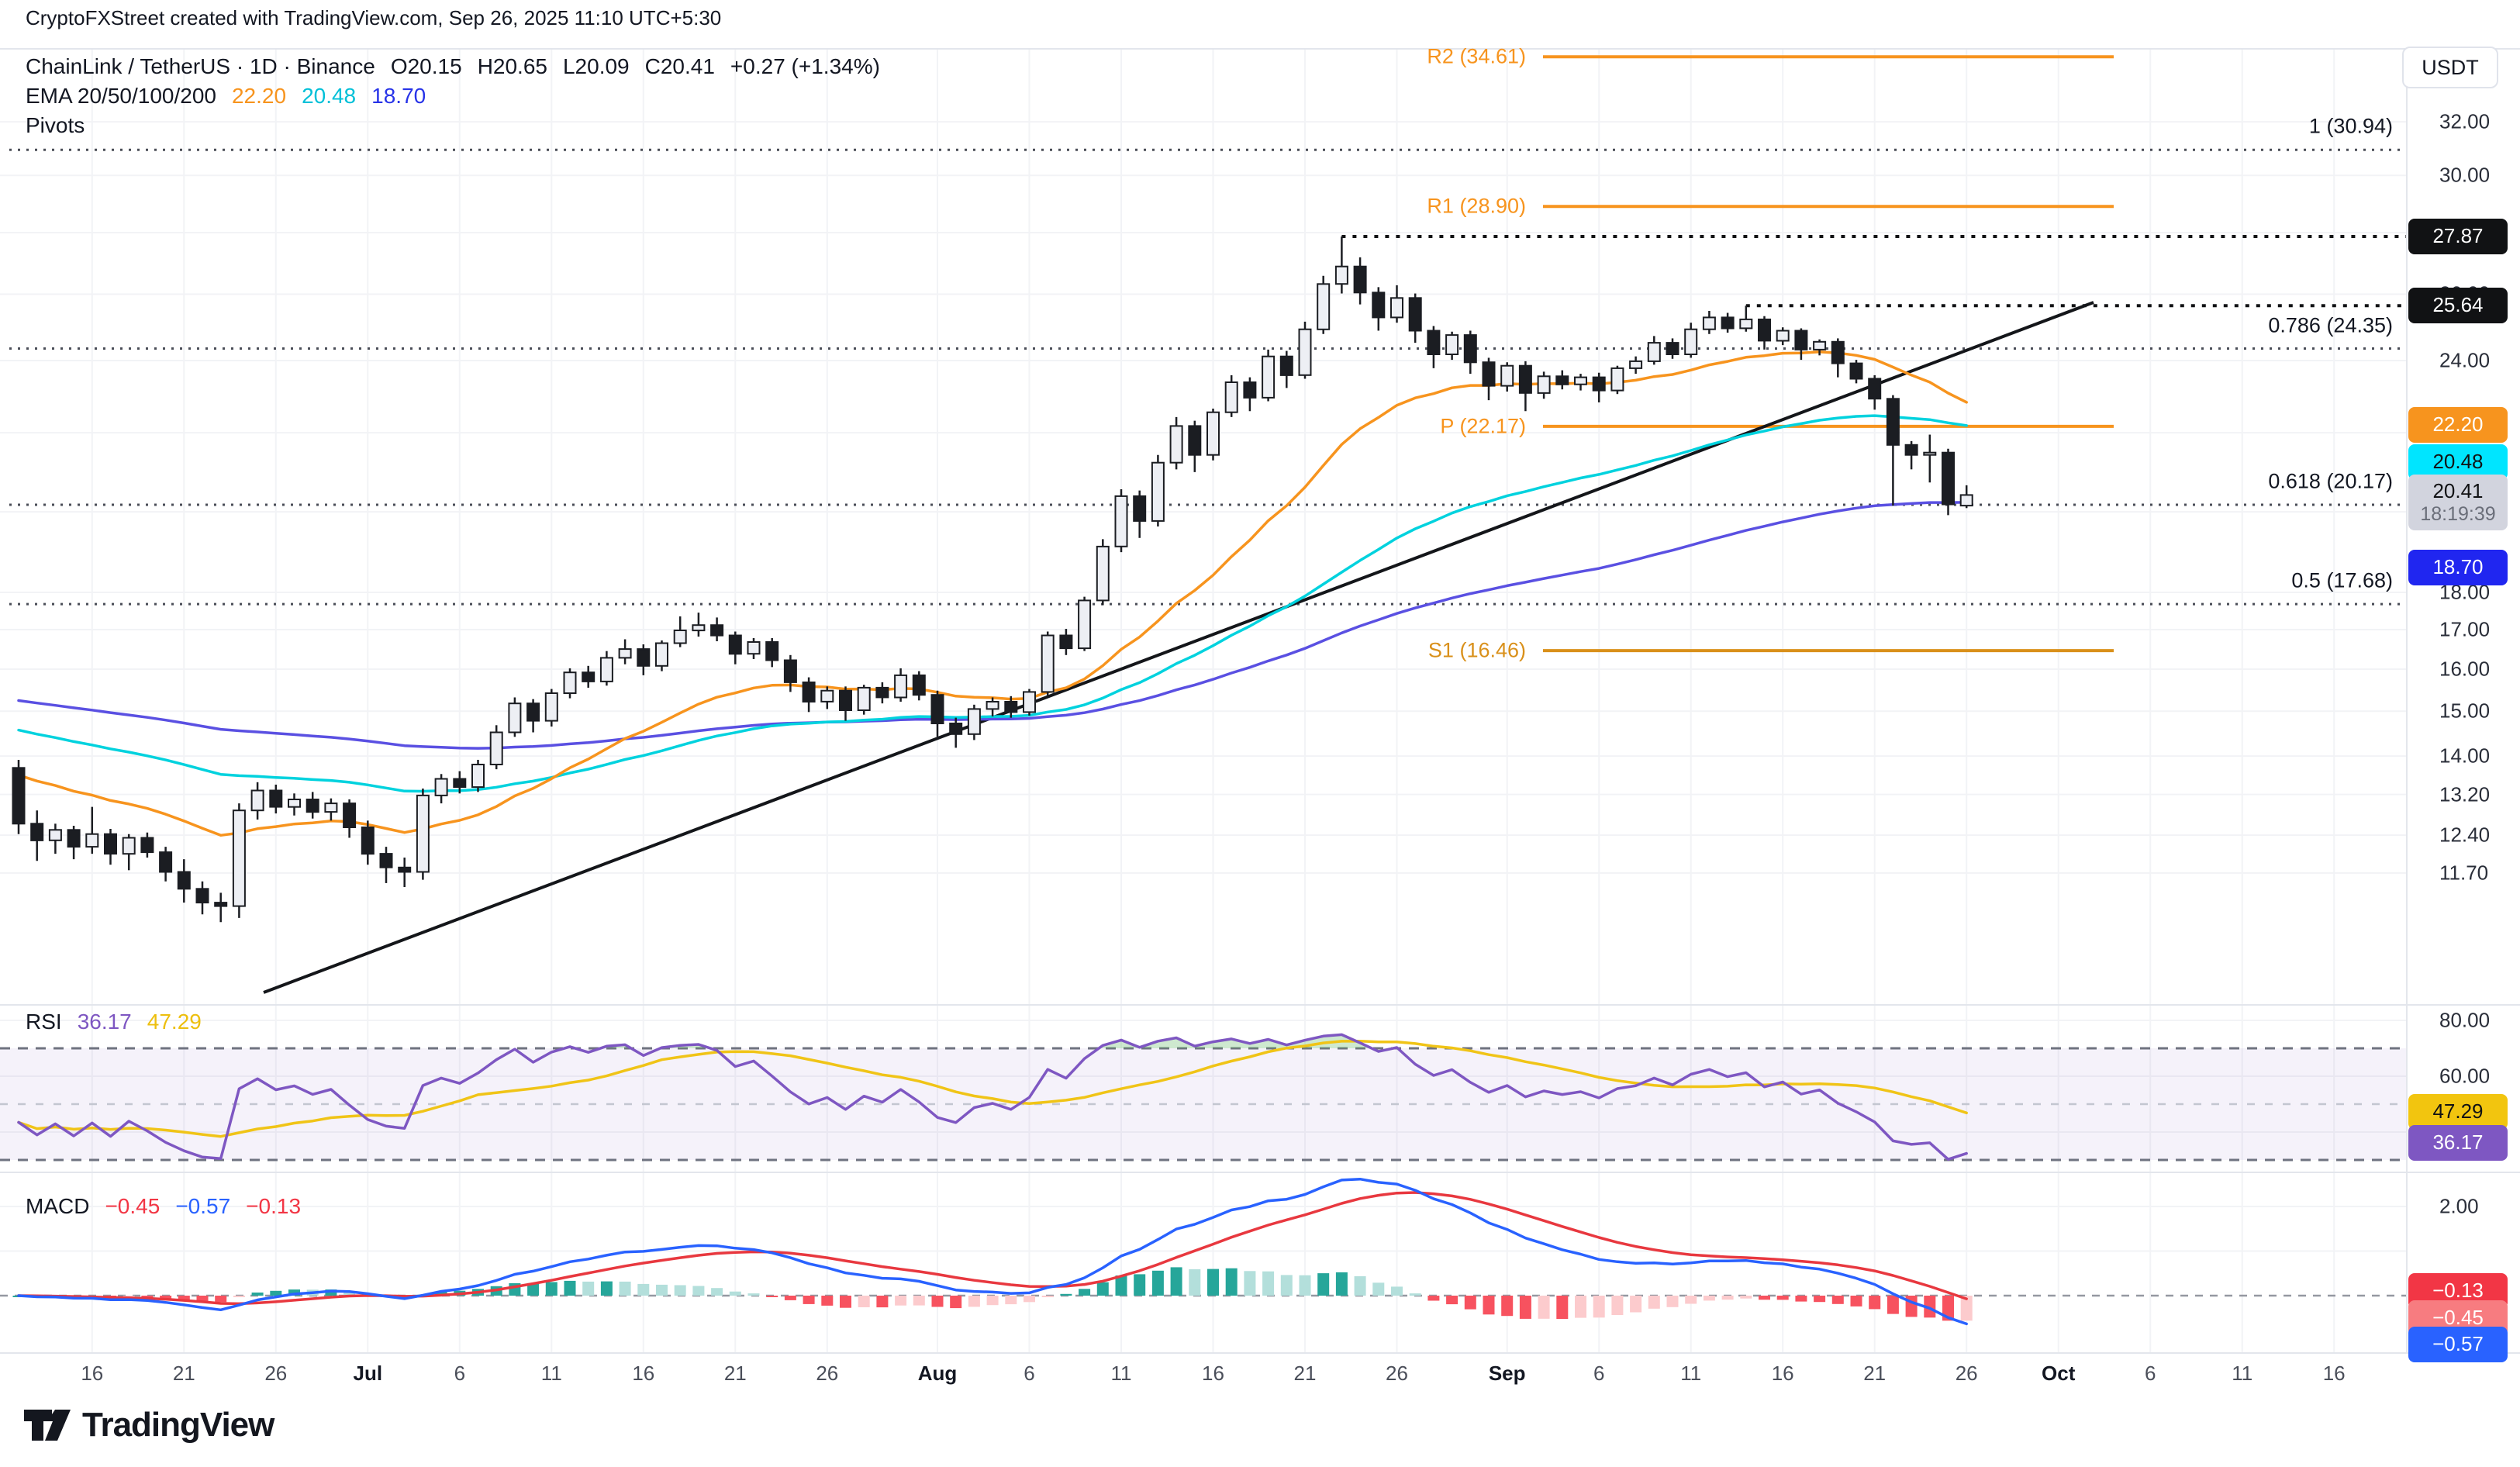 This screenshot has width=2520, height=1467. I want to click on ema20-value: 22.20, so click(259, 96).